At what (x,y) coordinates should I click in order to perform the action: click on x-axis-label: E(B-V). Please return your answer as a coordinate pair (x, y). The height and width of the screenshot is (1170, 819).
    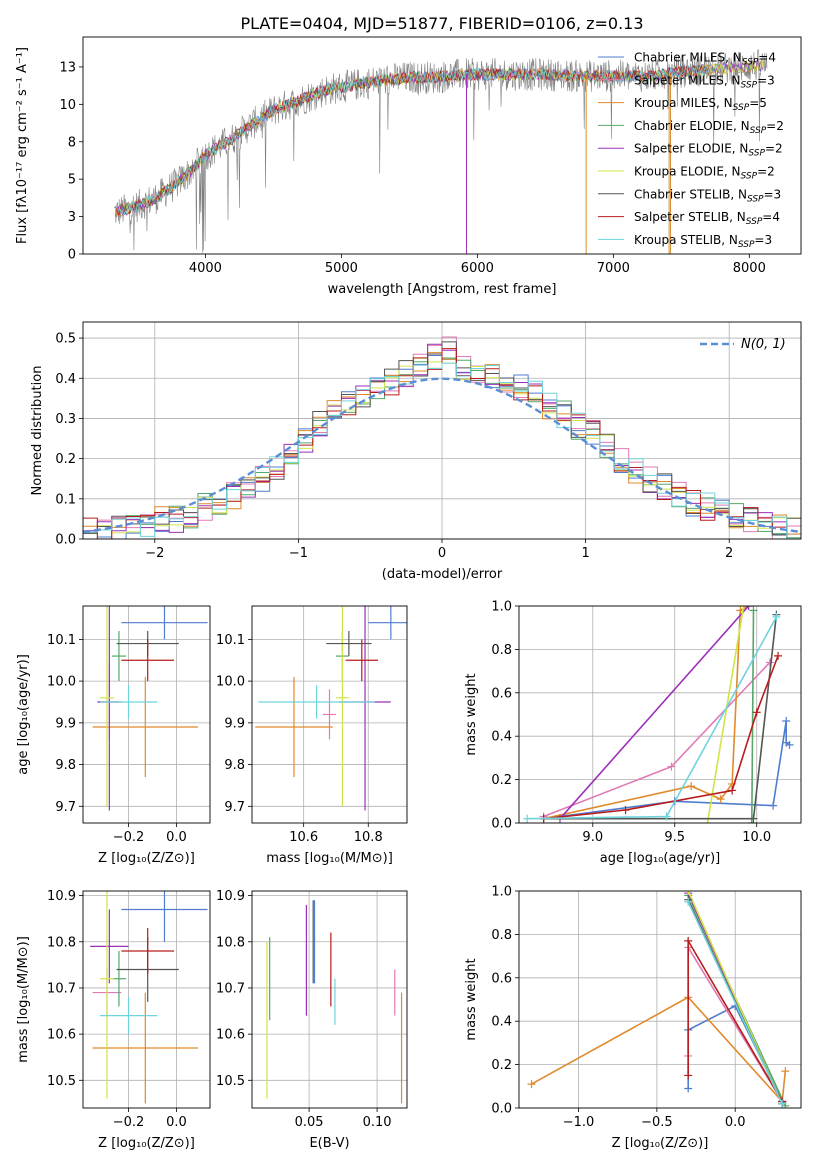
    Looking at the image, I should click on (329, 1143).